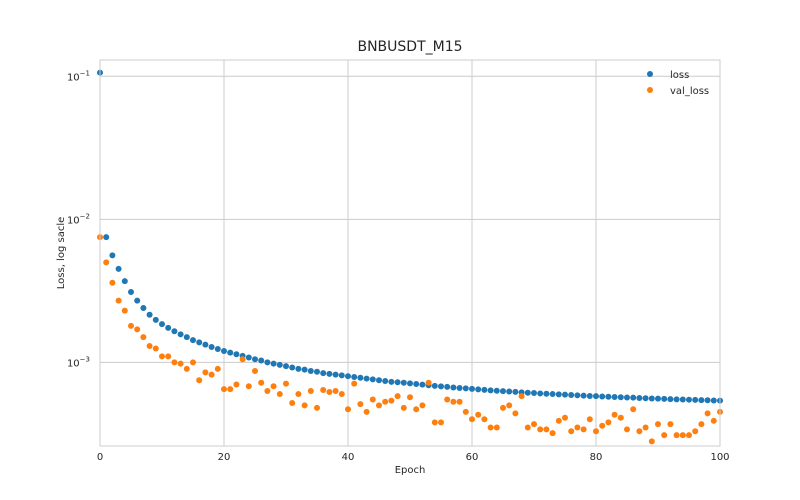 Image resolution: width=800 pixels, height=500 pixels. I want to click on legend: loss val_loss, so click(678, 83).